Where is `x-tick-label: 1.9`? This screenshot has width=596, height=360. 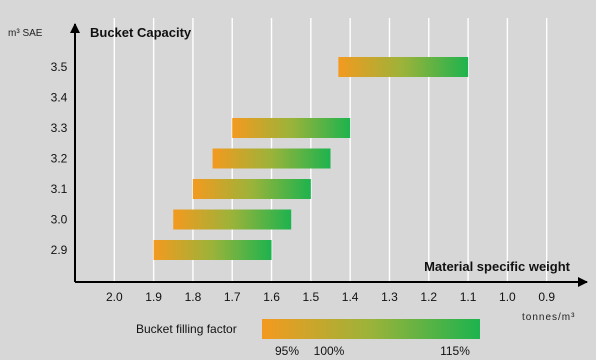
x-tick-label: 1.9 is located at coordinates (153, 297).